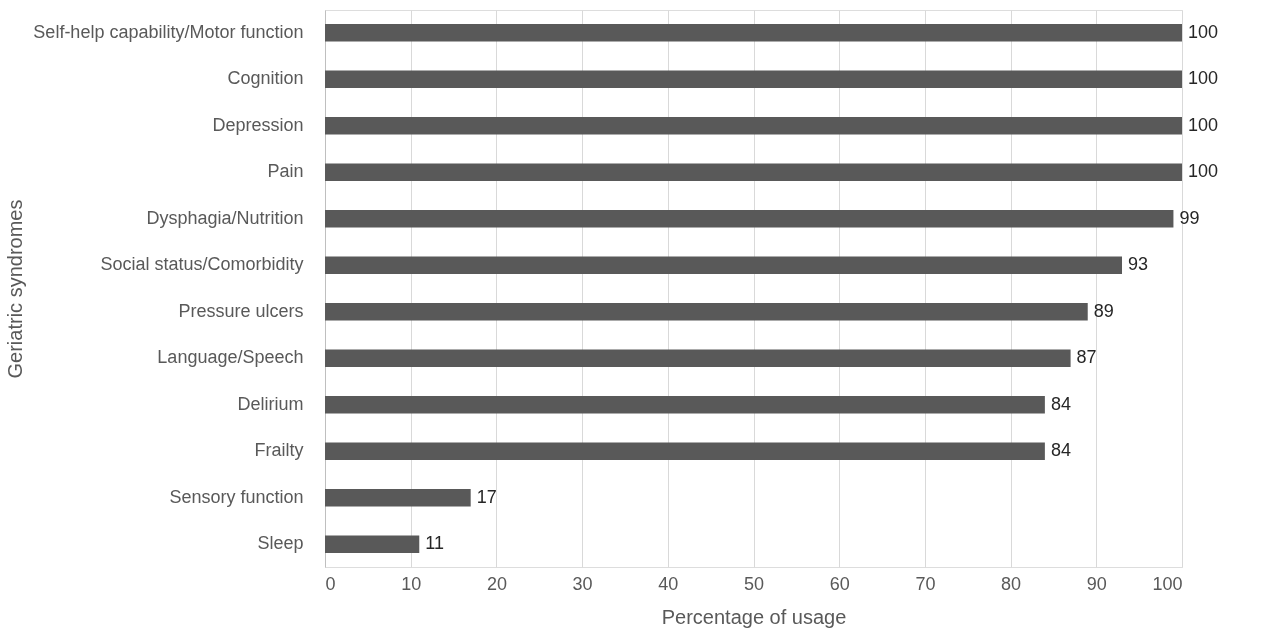 The image size is (1264, 632). What do you see at coordinates (1189, 217) in the screenshot?
I see `data-label: 99` at bounding box center [1189, 217].